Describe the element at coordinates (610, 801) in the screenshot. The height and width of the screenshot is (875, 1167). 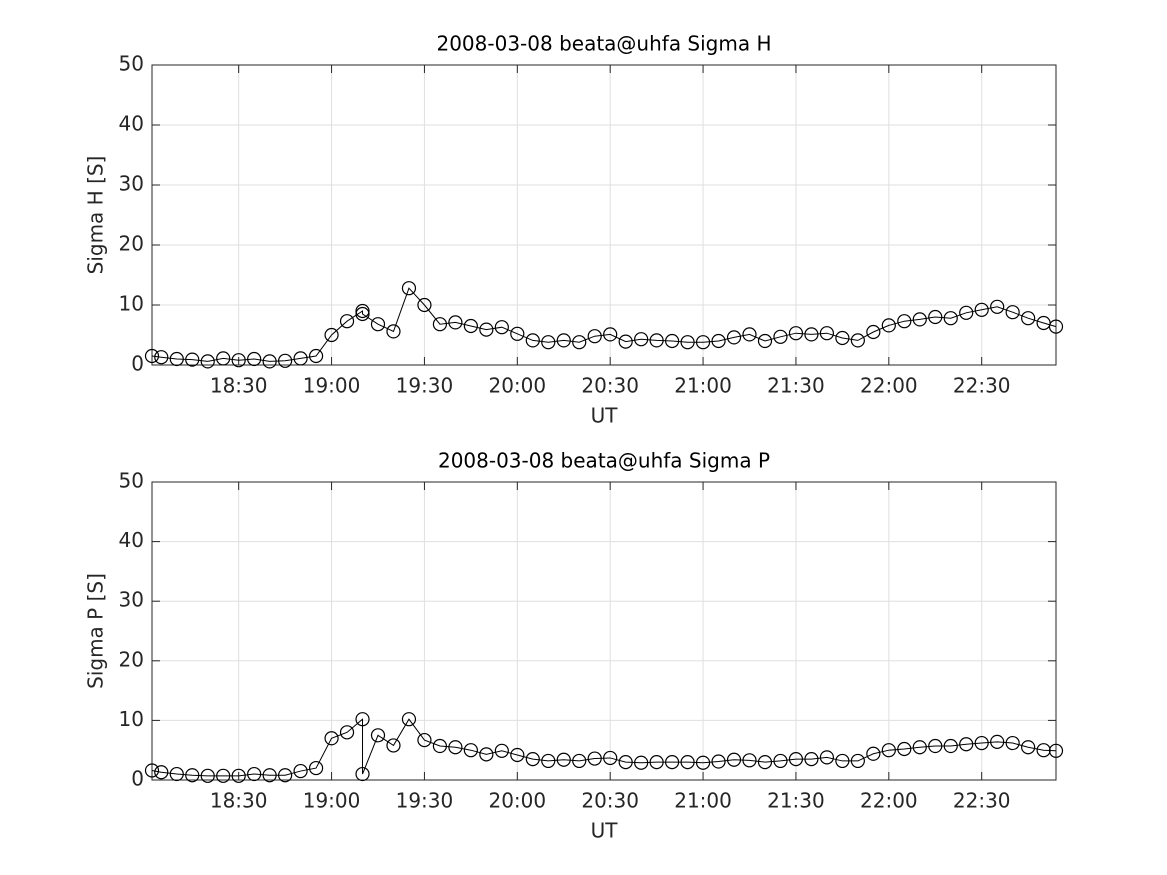
I see `x-tick-label: 20:30` at that location.